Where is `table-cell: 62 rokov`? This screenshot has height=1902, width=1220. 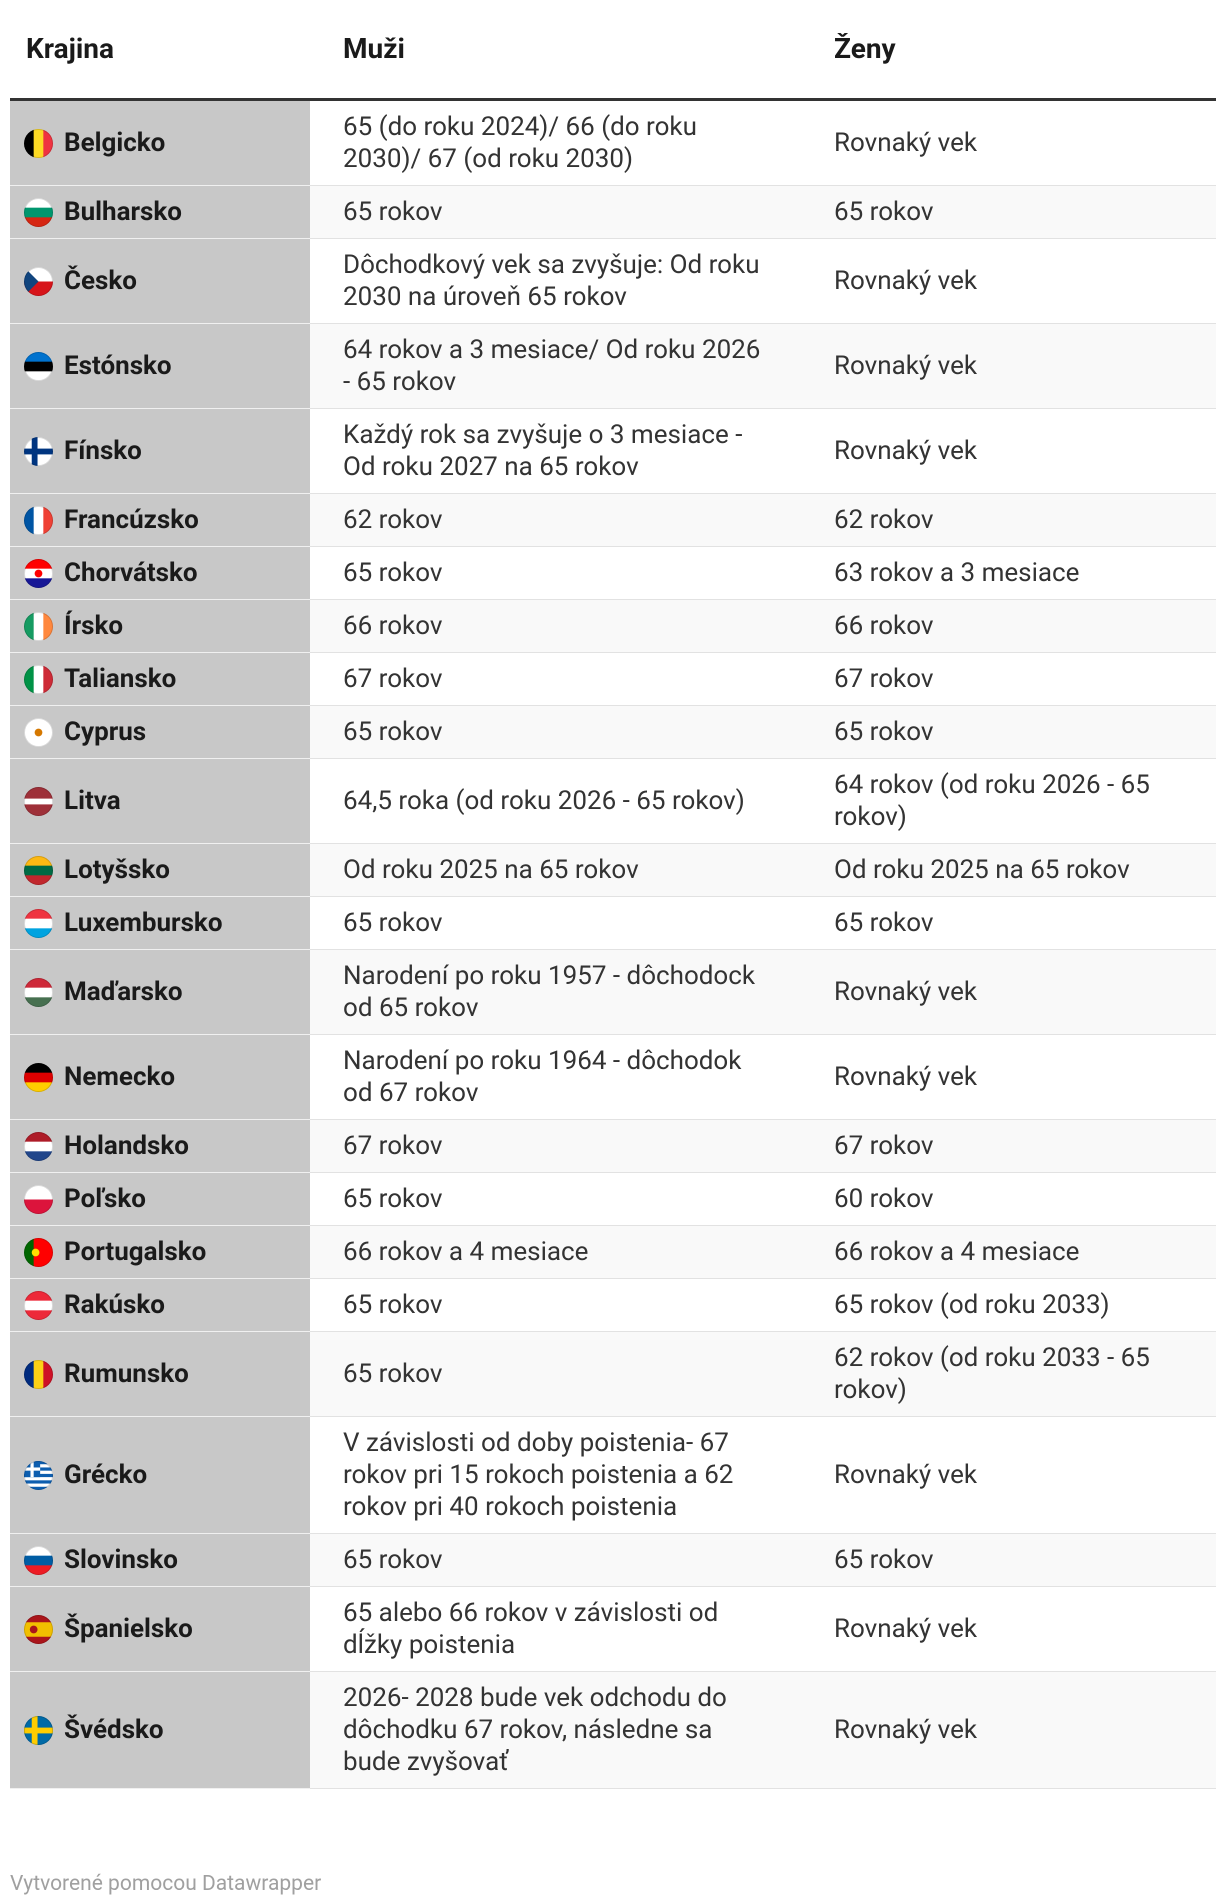 table-cell: 62 rokov is located at coordinates (1010, 520).